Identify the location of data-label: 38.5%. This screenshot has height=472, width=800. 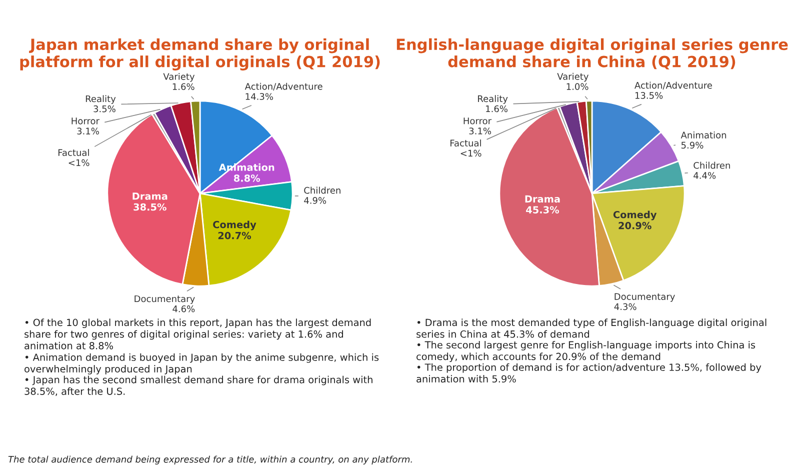
(150, 207).